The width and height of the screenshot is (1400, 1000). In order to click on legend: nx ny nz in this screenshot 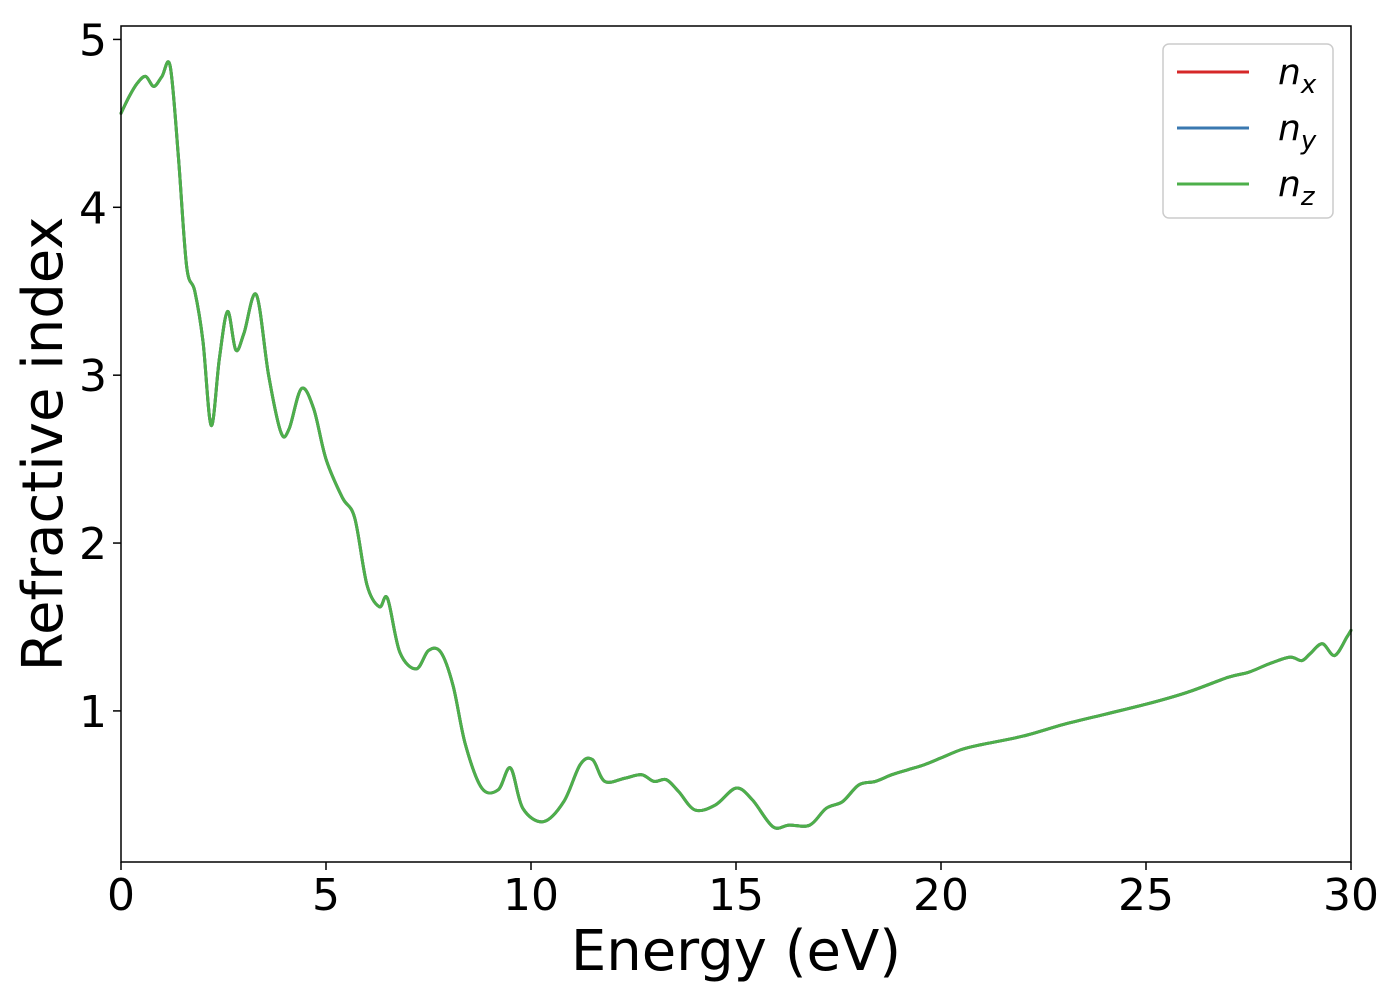, I will do `click(1248, 131)`.